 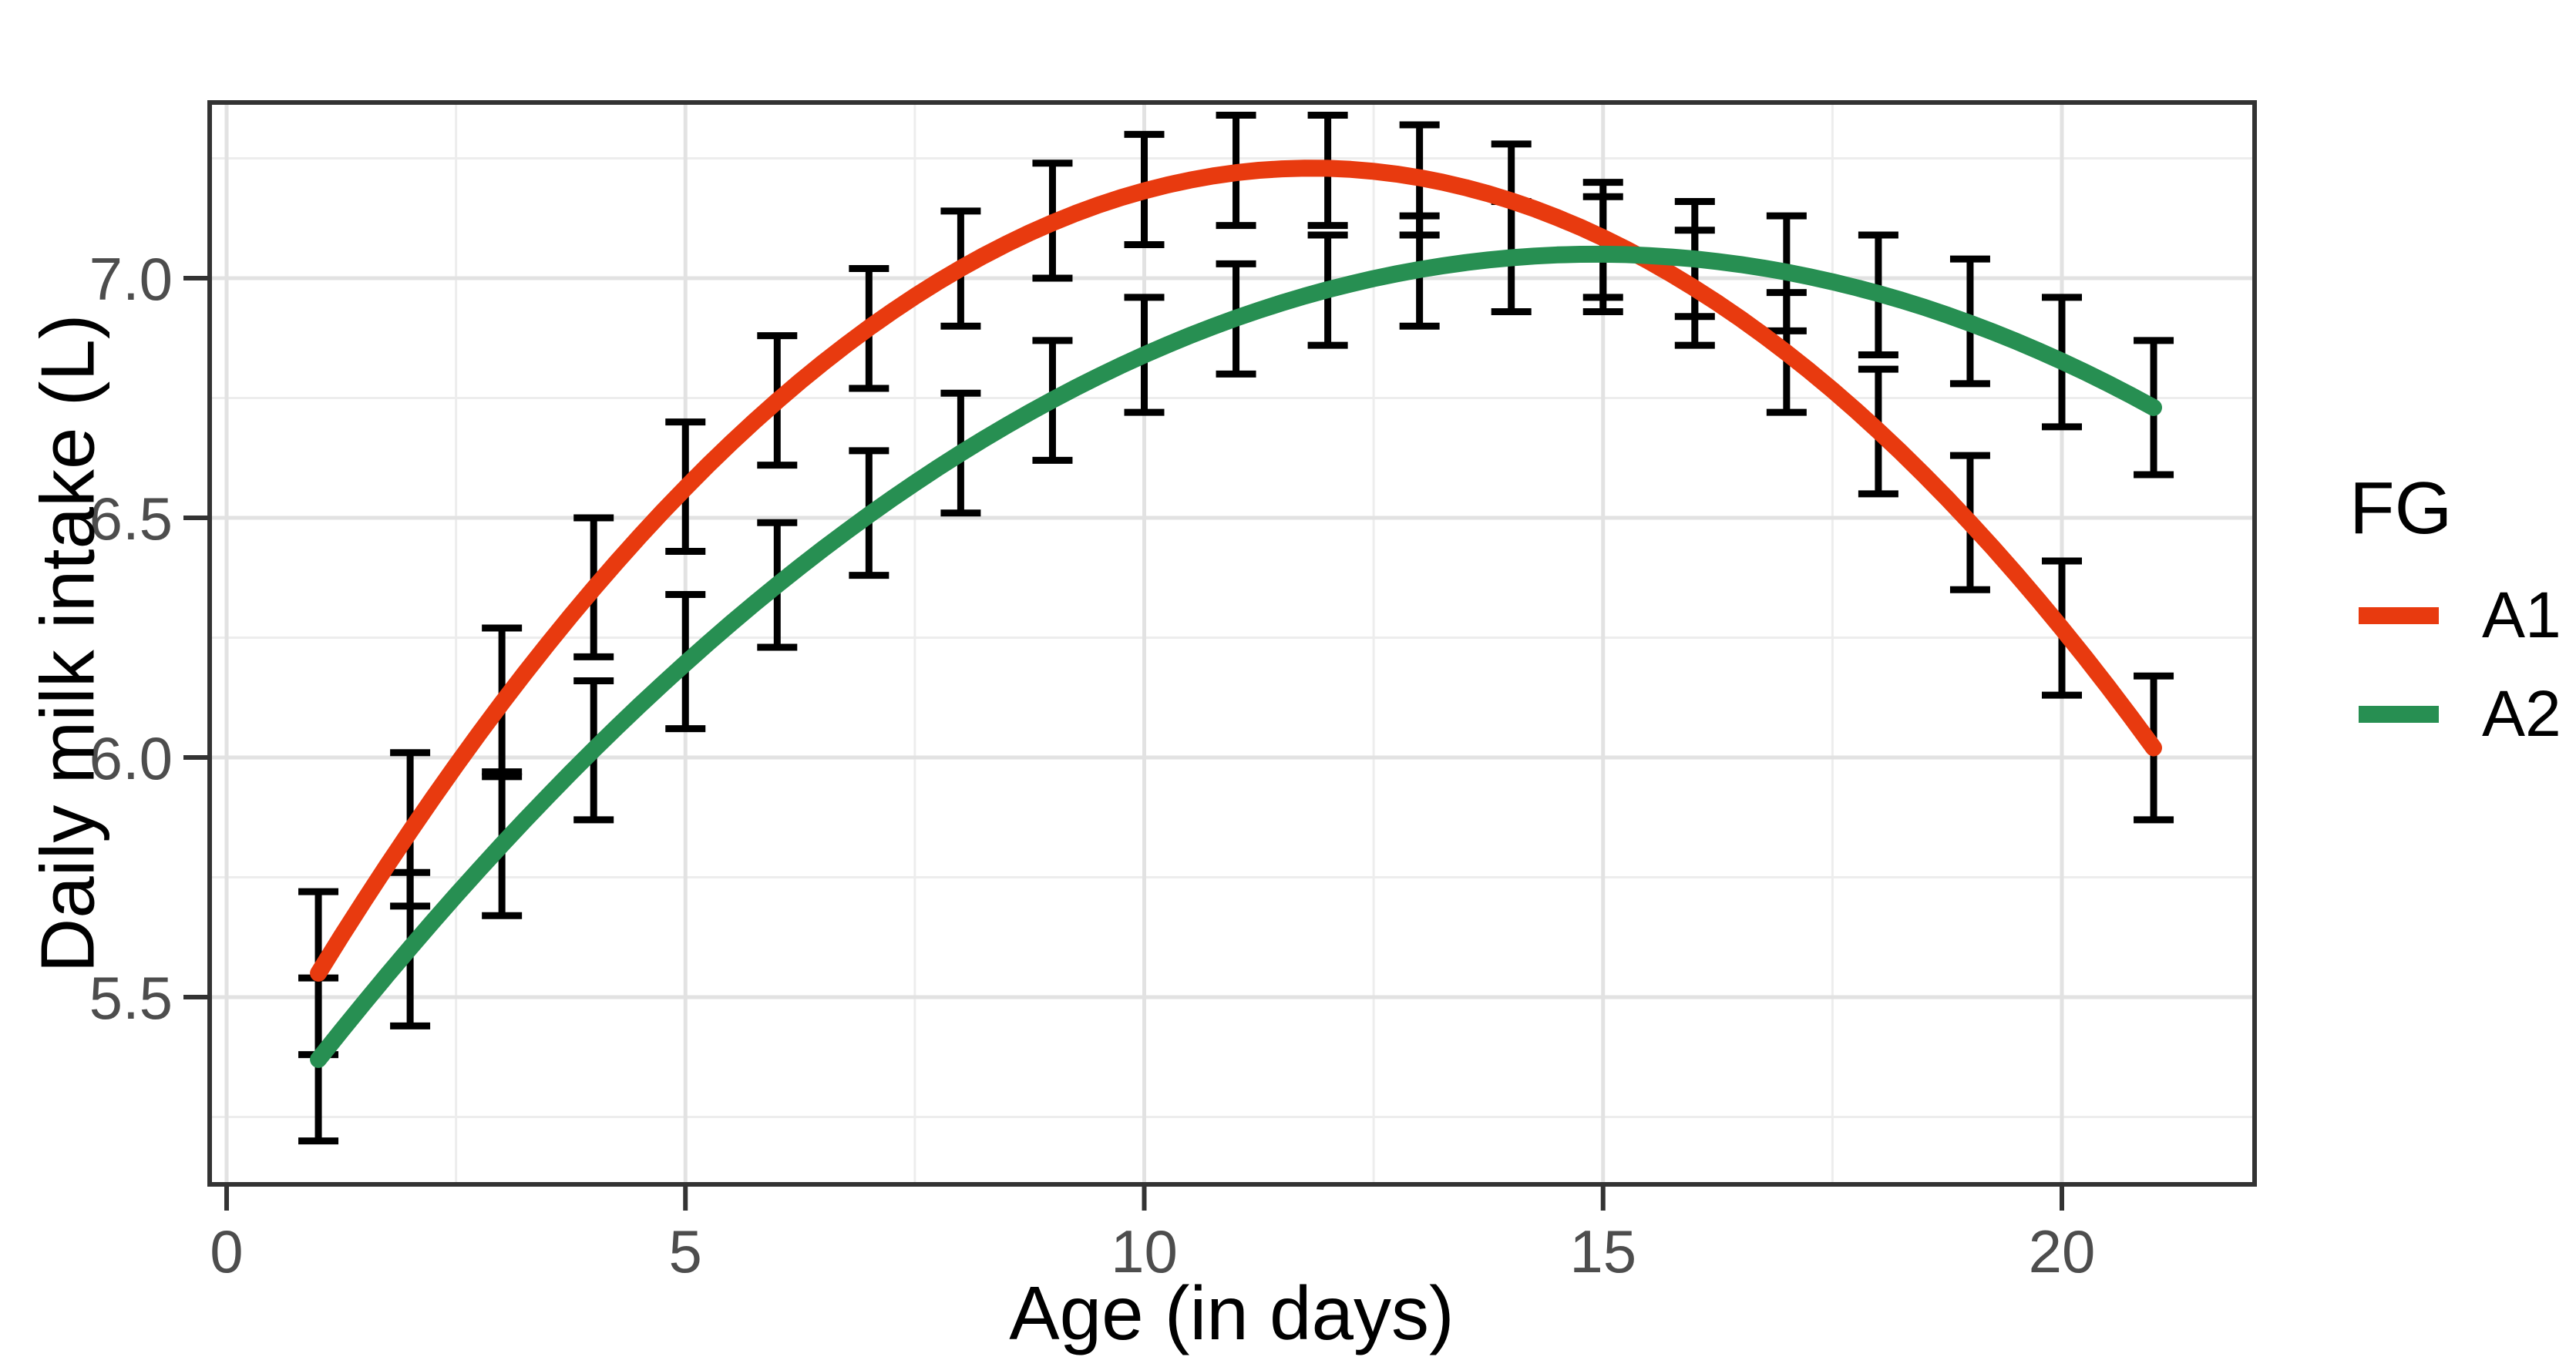 I want to click on x-tick-label: 10, so click(x=1144, y=1251).